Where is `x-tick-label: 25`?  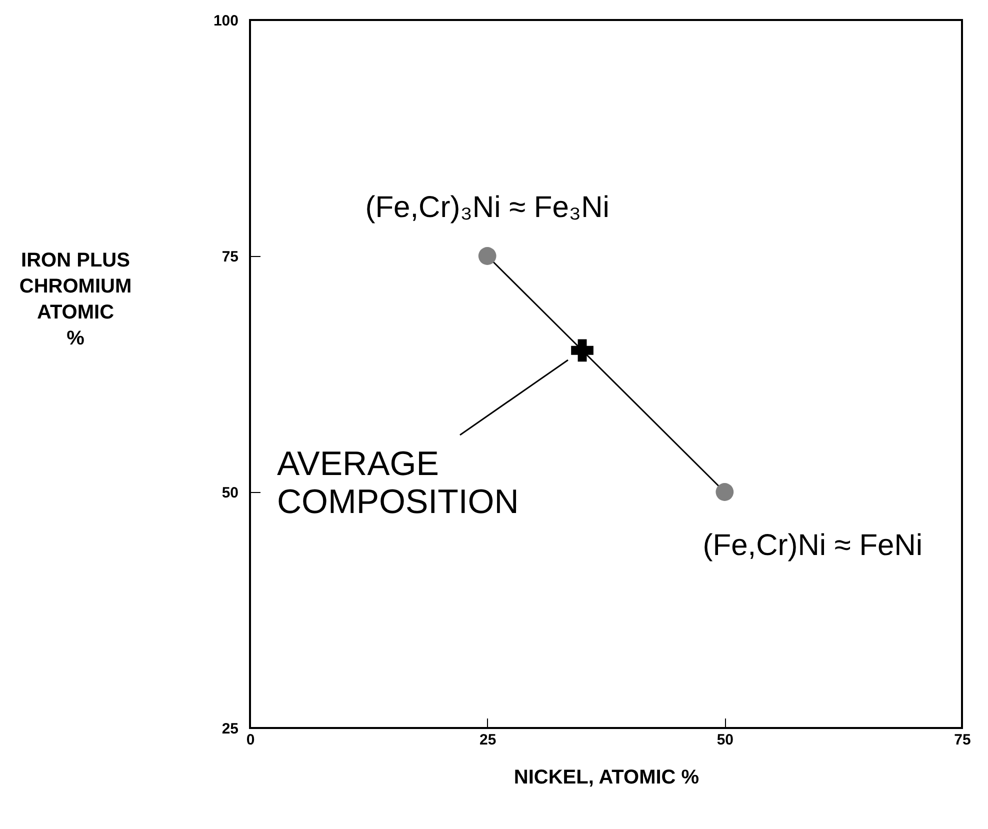
x-tick-label: 25 is located at coordinates (487, 740).